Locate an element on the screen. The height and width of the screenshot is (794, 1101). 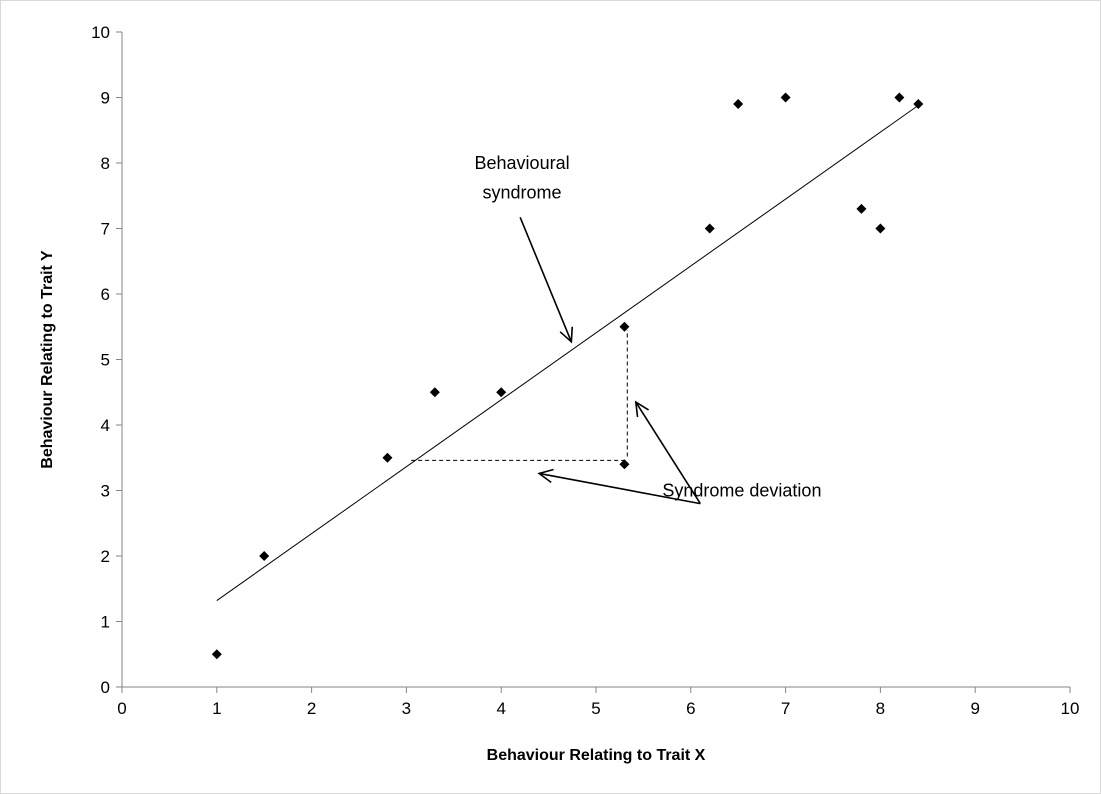
y-tick-label: 4 is located at coordinates (105, 425).